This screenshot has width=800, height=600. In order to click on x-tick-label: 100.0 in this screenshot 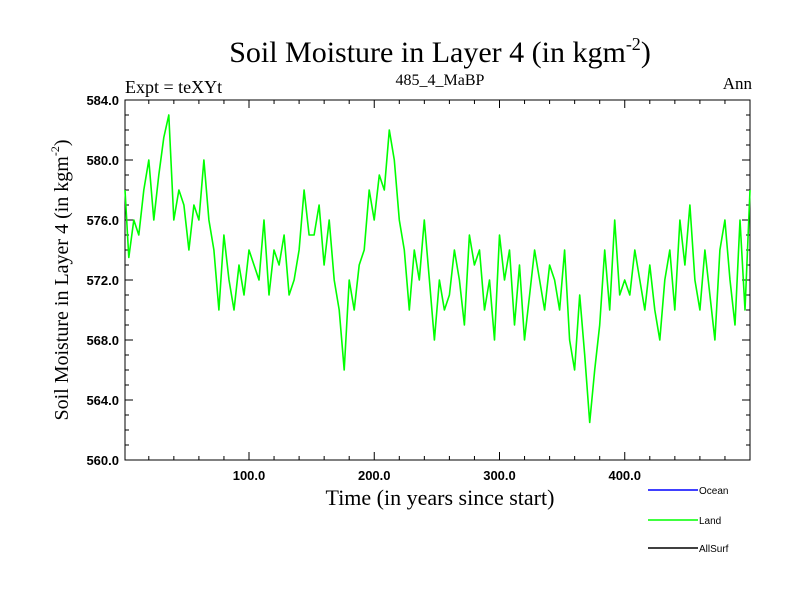, I will do `click(249, 475)`.